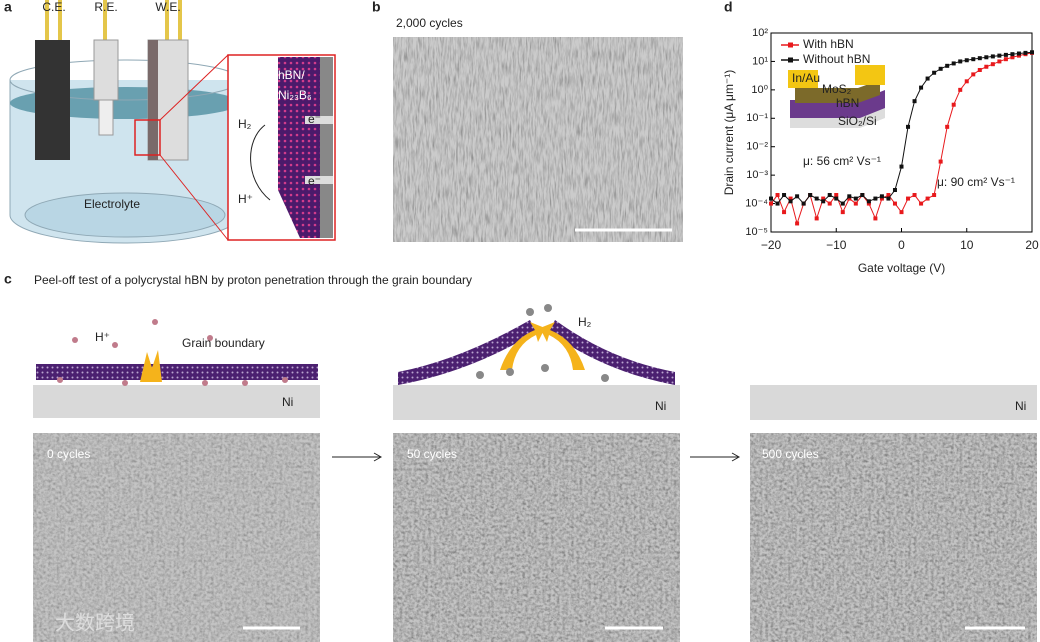 This screenshot has width=1040, height=642. I want to click on legend-label: With hBN, so click(828, 44).